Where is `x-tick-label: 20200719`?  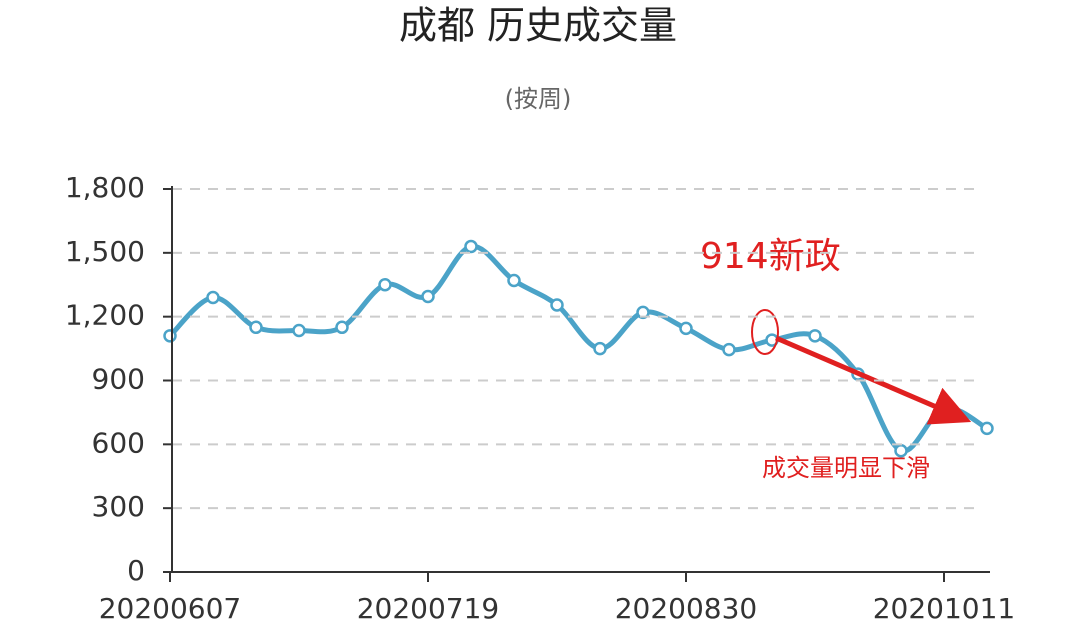
x-tick-label: 20200719 is located at coordinates (428, 608).